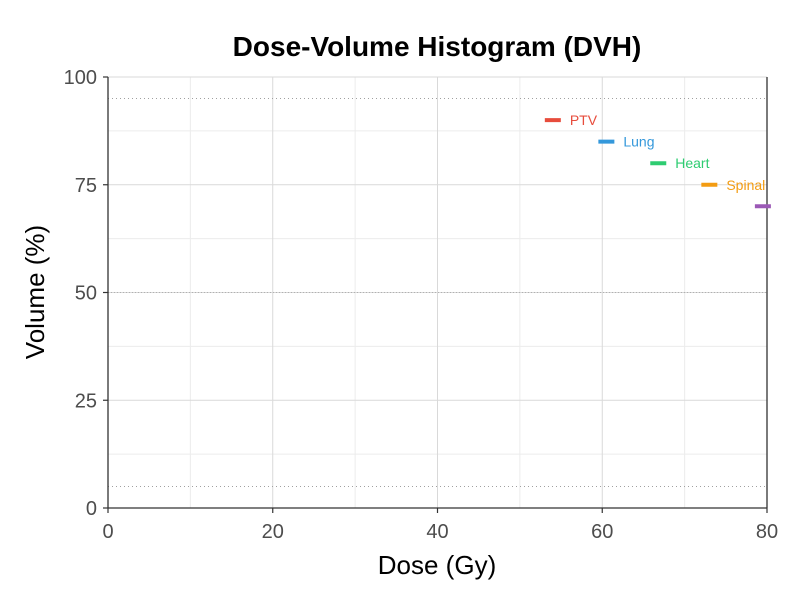 This screenshot has width=800, height=600. I want to click on x-tick-label: 40, so click(437, 532).